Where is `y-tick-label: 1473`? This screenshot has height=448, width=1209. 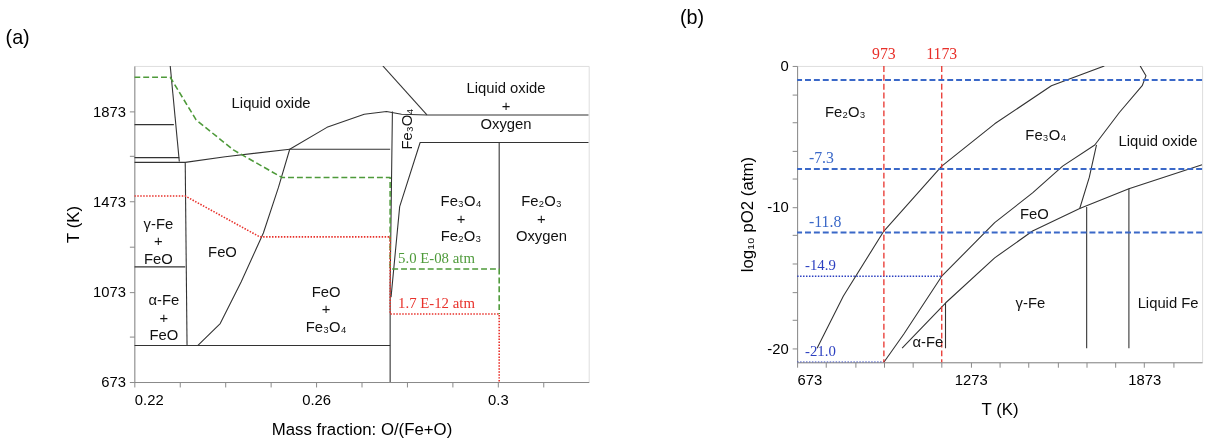 y-tick-label: 1473 is located at coordinates (109, 201).